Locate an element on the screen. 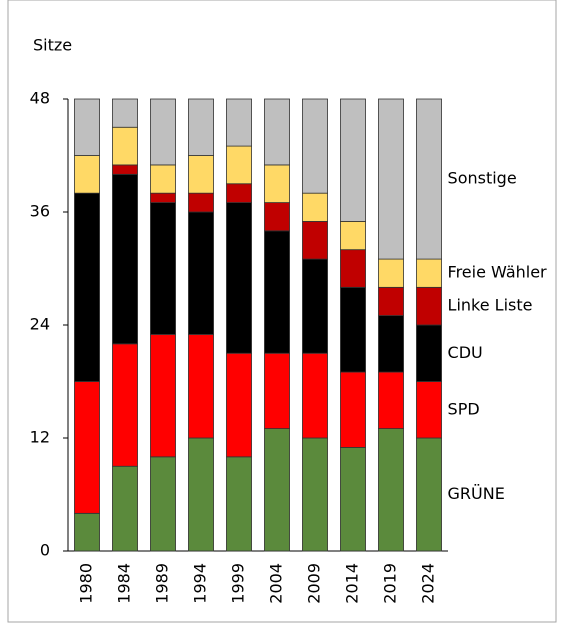 This screenshot has width=565, height=633. y-tick-label: 0 is located at coordinates (45, 550).